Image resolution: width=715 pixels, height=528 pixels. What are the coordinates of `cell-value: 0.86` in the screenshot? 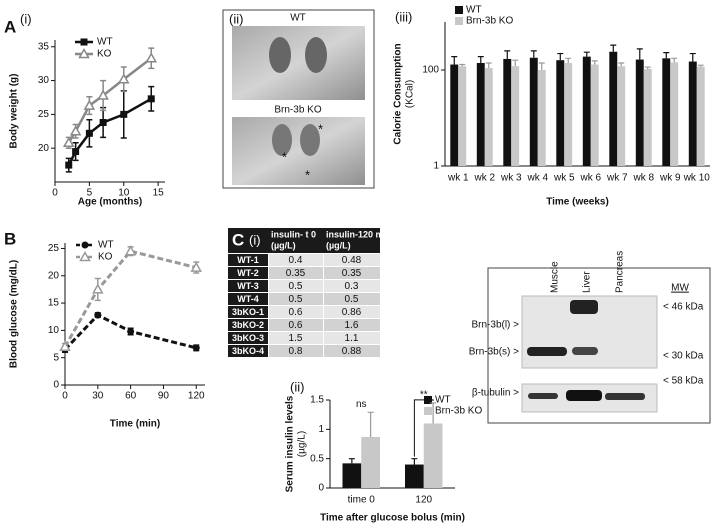 It's located at (352, 312).